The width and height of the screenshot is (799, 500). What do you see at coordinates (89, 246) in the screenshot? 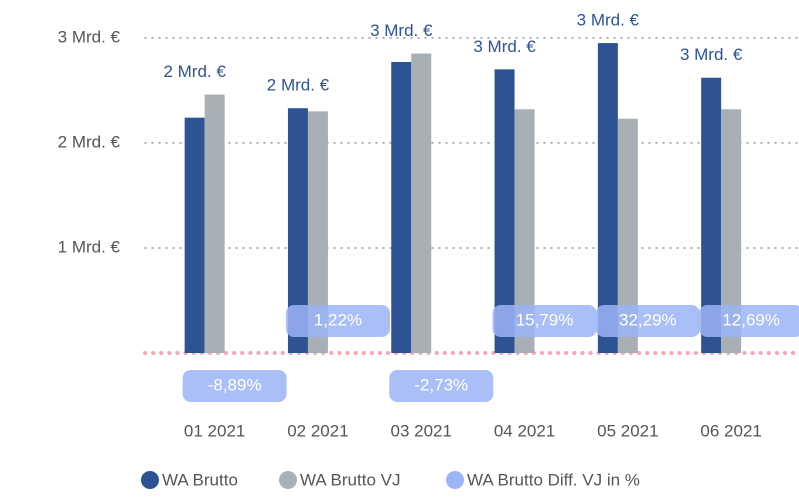
I see `y-tick-label: 1 Mrd. €` at bounding box center [89, 246].